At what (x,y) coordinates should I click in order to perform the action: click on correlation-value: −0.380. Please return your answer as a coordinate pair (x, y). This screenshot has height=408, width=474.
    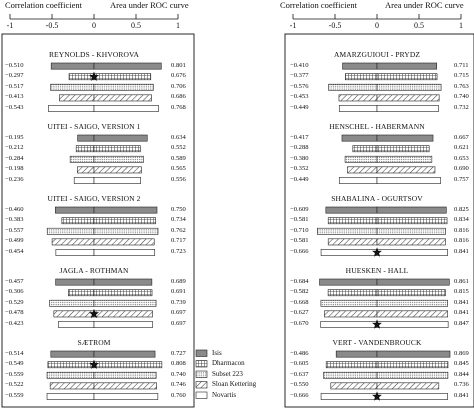
    Looking at the image, I should click on (299, 158).